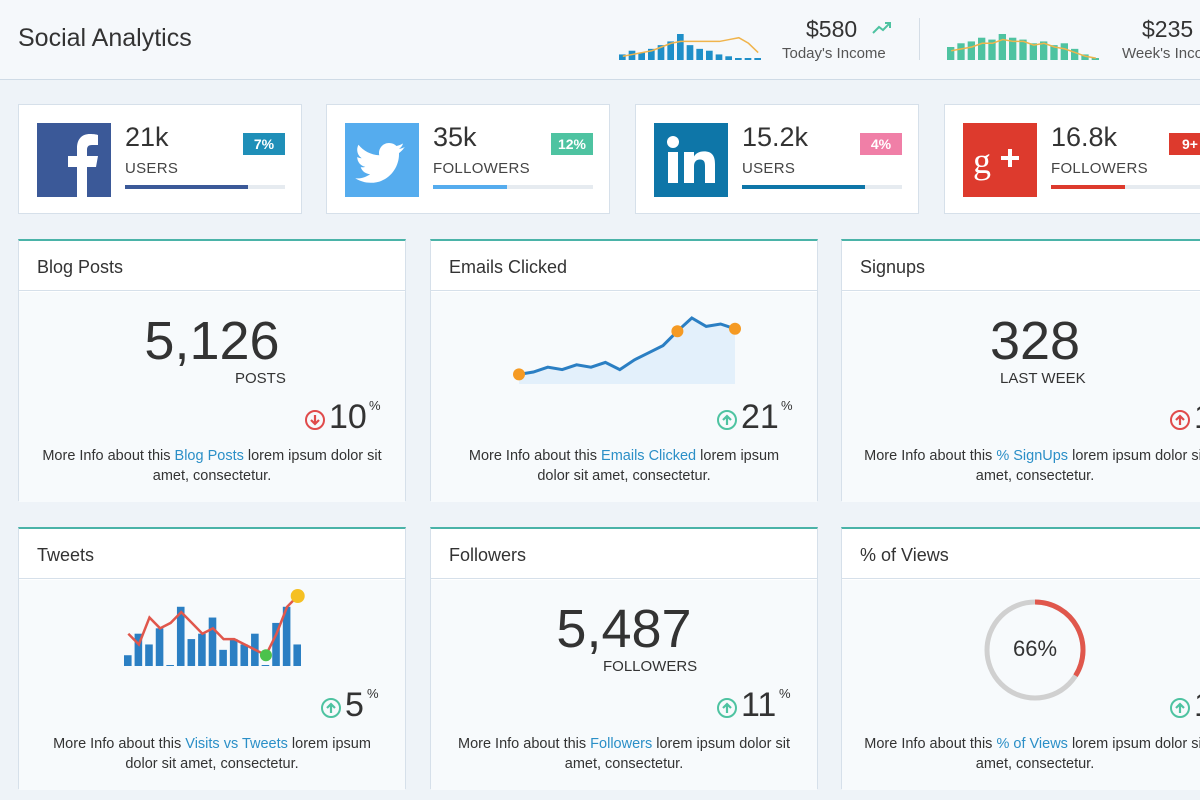  I want to click on linkedin-label: USERS, so click(769, 168).